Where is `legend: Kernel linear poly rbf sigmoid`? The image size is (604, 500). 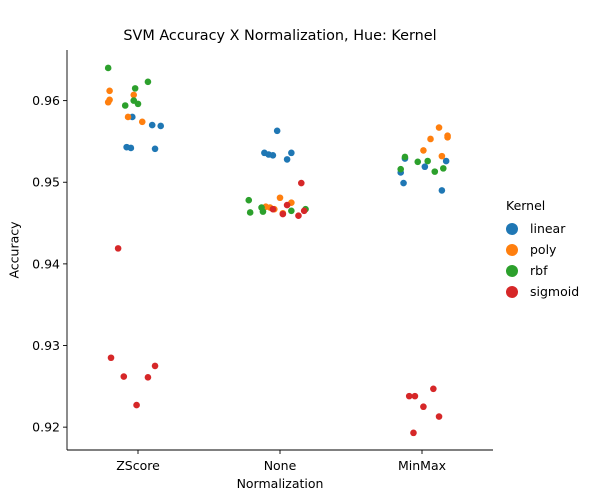 legend: Kernel linear poly rbf sigmoid is located at coordinates (539, 250).